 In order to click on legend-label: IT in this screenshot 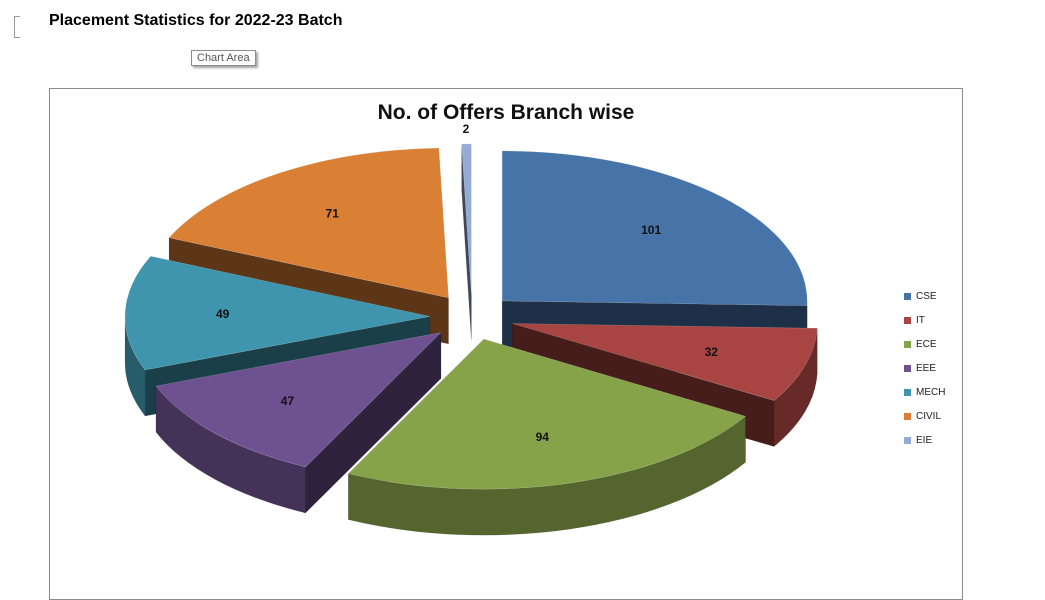, I will do `click(920, 320)`.